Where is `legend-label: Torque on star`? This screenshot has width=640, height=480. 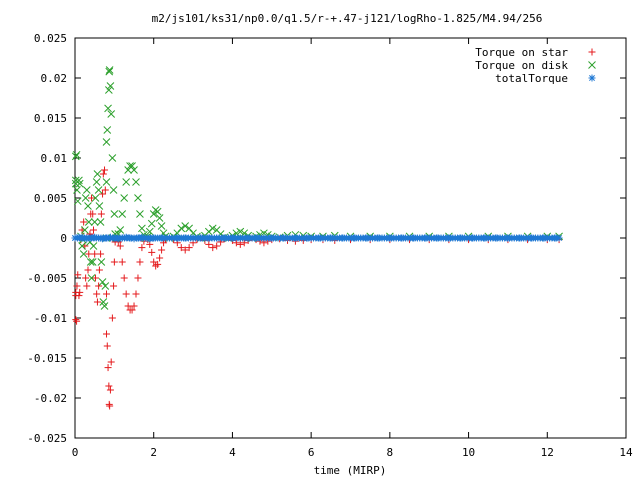 legend-label: Torque on star is located at coordinates (521, 52).